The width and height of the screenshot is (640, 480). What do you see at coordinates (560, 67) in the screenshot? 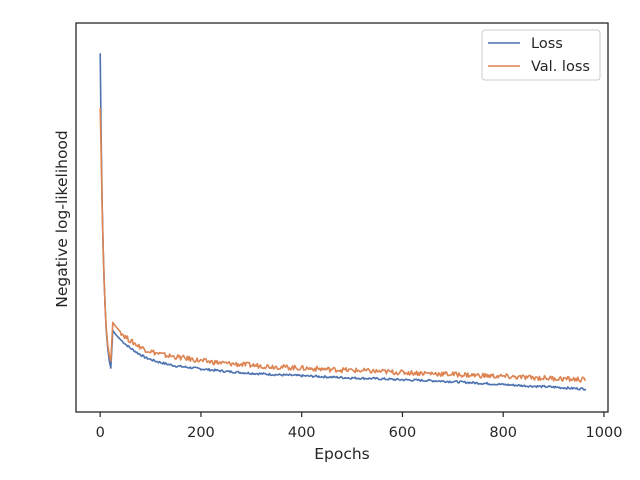
I see `legend-label-val-loss: Val. loss` at bounding box center [560, 67].